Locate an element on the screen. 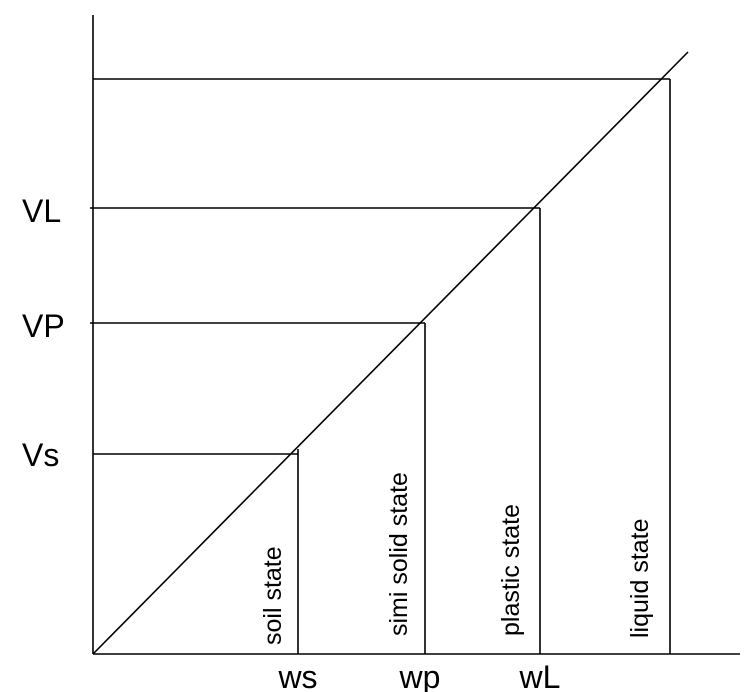 This screenshot has width=754, height=692. vp-label: VP is located at coordinates (43, 326).